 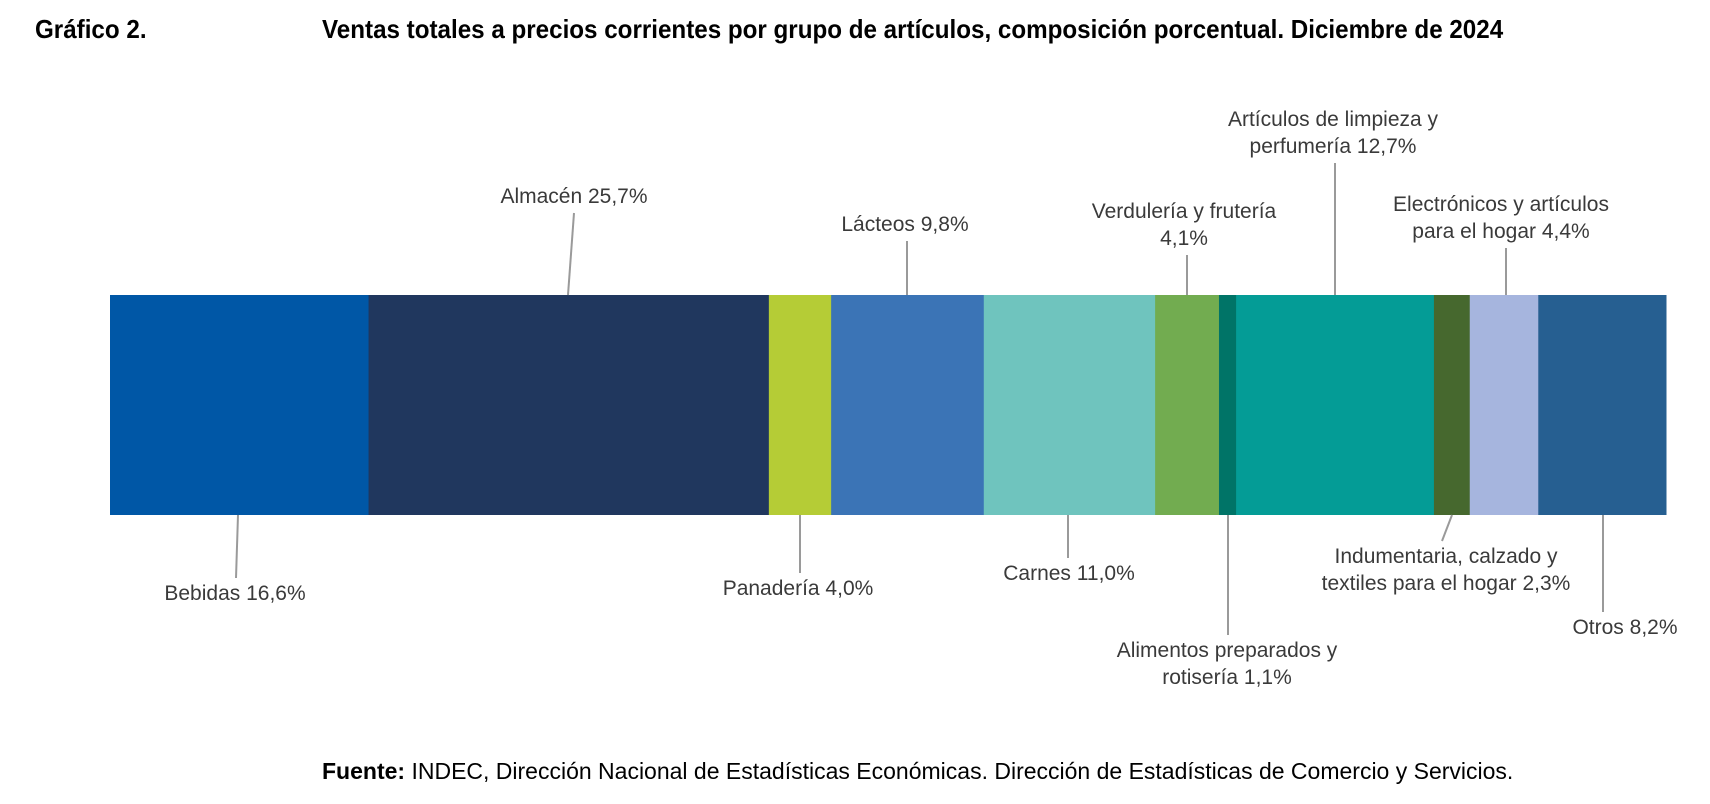 I want to click on segment-label-line: perfumería 12,7%, so click(x=1333, y=146).